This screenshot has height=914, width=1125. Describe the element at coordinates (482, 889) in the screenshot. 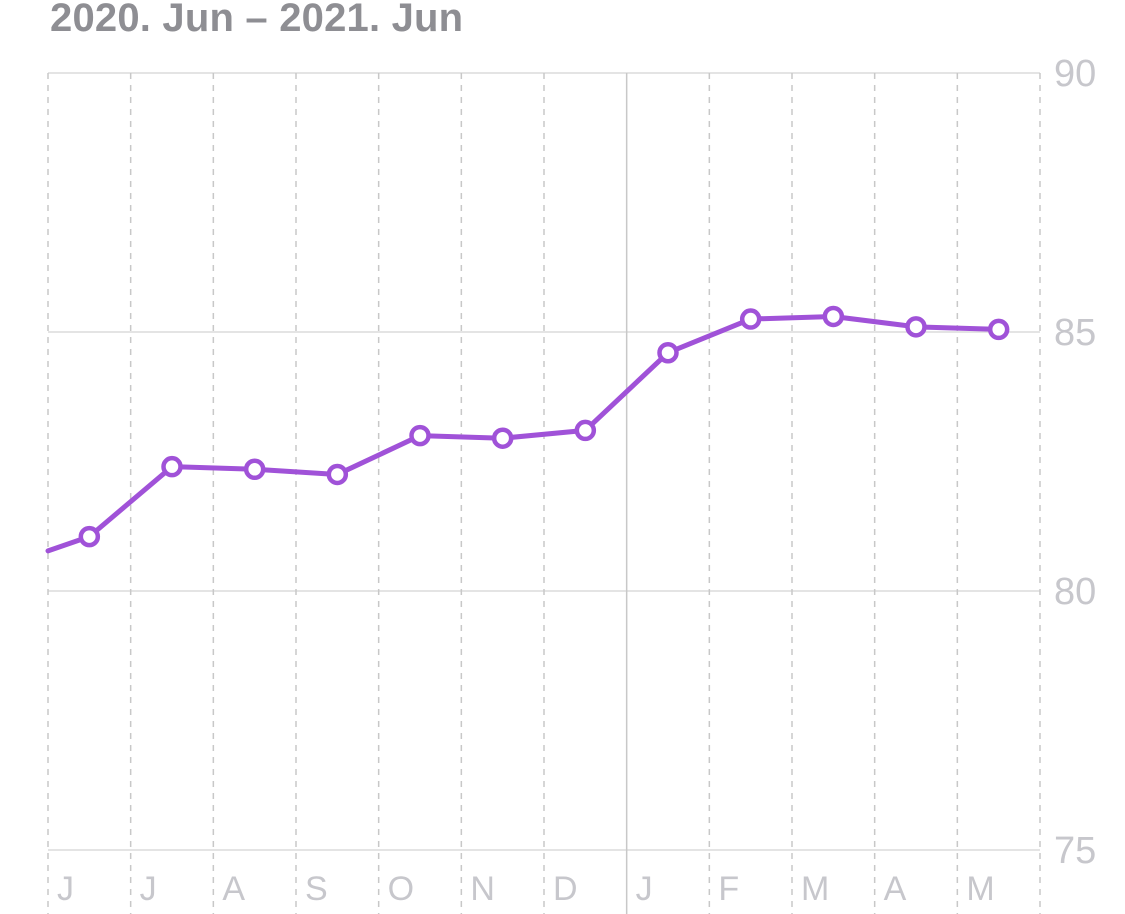

I see `x-tick-label: N` at that location.